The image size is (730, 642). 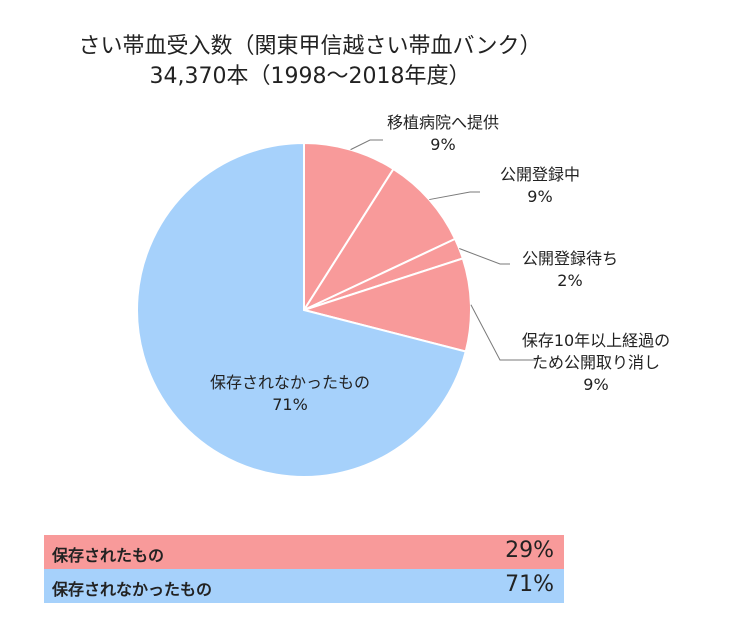 I want to click on slice-category-label: 保存10年以上経過の, so click(x=596, y=340).